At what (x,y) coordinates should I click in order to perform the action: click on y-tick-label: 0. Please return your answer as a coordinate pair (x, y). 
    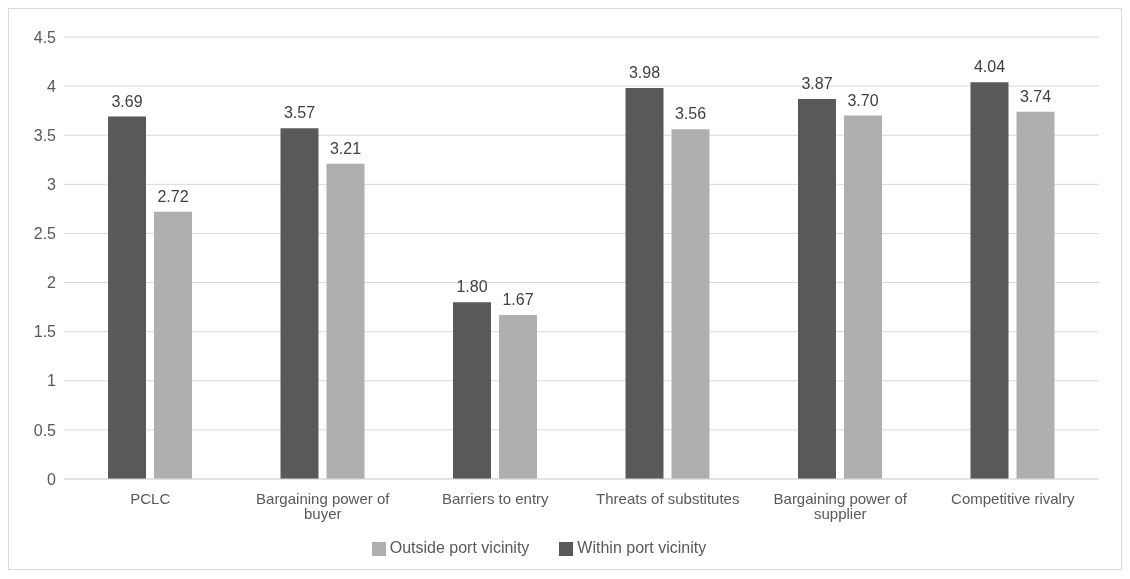
    Looking at the image, I should click on (52, 479).